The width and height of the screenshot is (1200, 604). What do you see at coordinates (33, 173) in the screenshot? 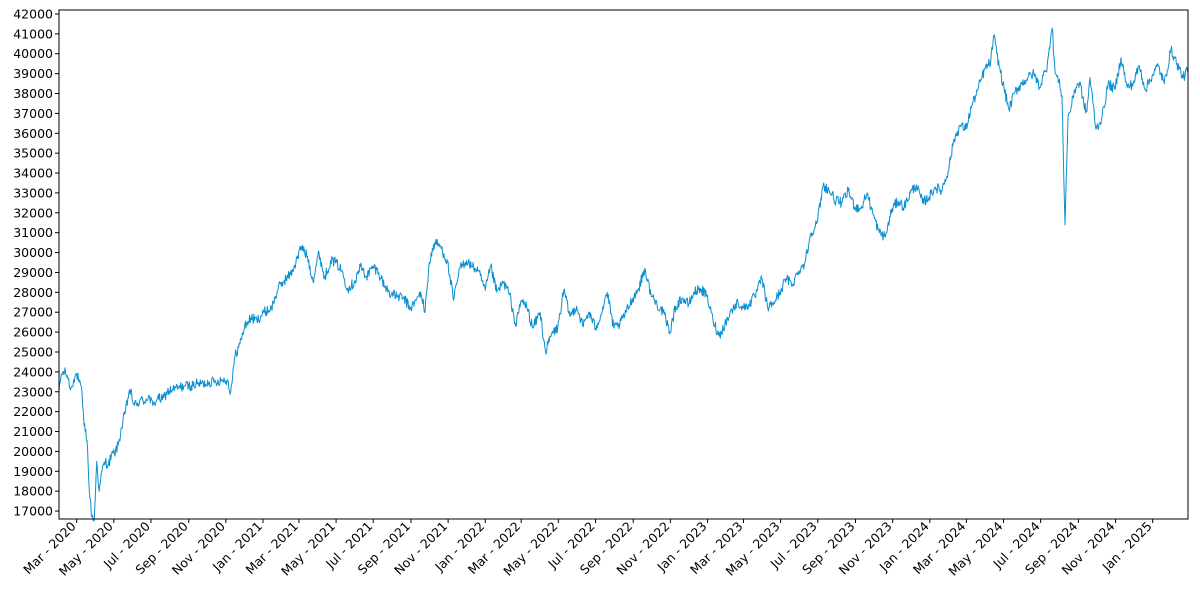
I see `y-tick-label: 34000` at bounding box center [33, 173].